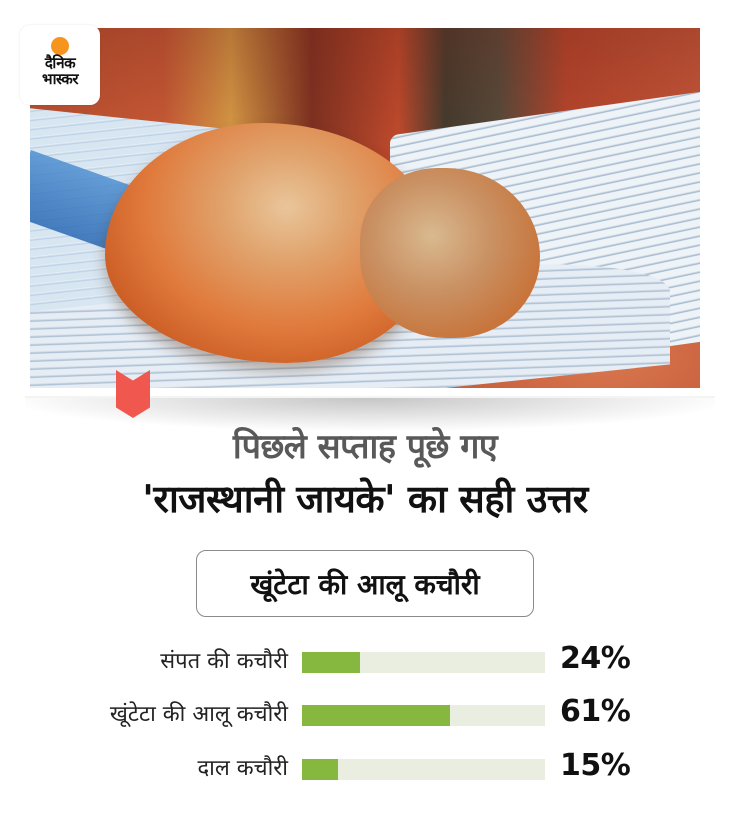 The image size is (730, 825). Describe the element at coordinates (365, 447) in the screenshot. I see `headline-subtitle: पिछले सप्ताह पूछे गए` at that location.